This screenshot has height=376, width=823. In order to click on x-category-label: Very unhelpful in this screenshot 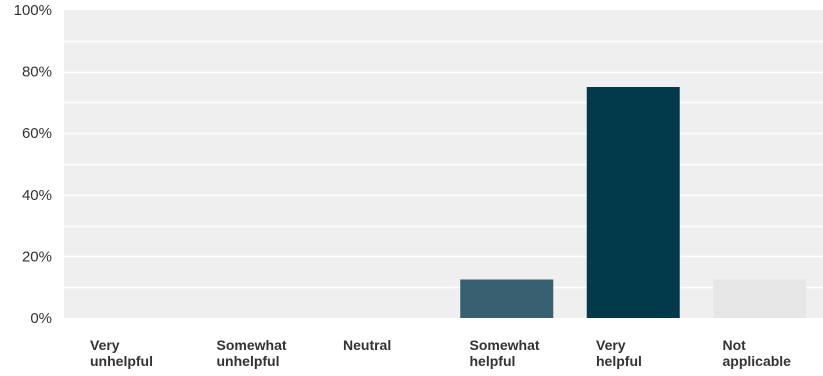, I will do `click(121, 353)`.